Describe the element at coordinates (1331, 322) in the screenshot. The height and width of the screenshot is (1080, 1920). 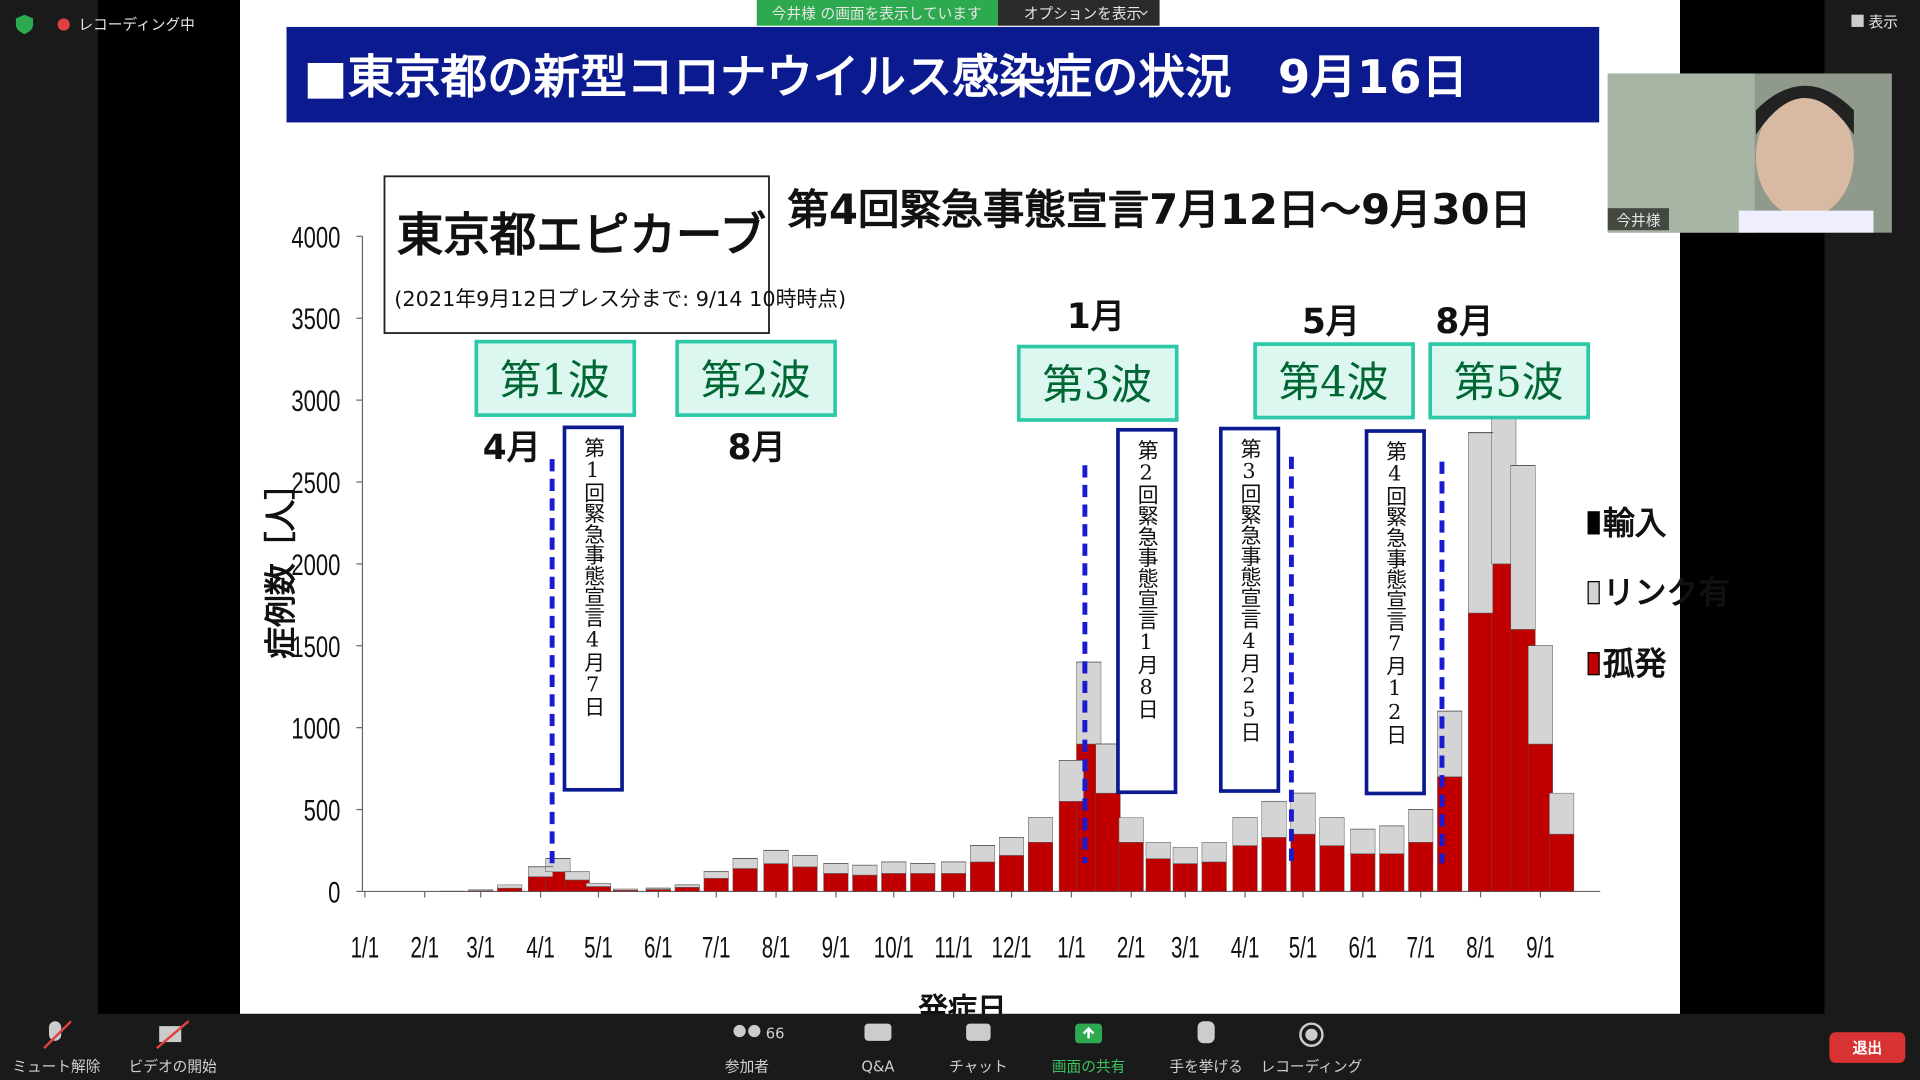
I see `wave-month: 5月` at that location.